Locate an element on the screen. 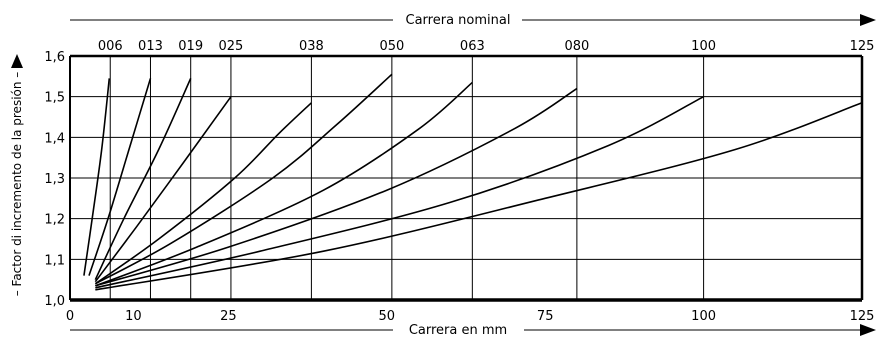 The height and width of the screenshot is (338, 883). y-tick-label: 1,2 is located at coordinates (54, 220).